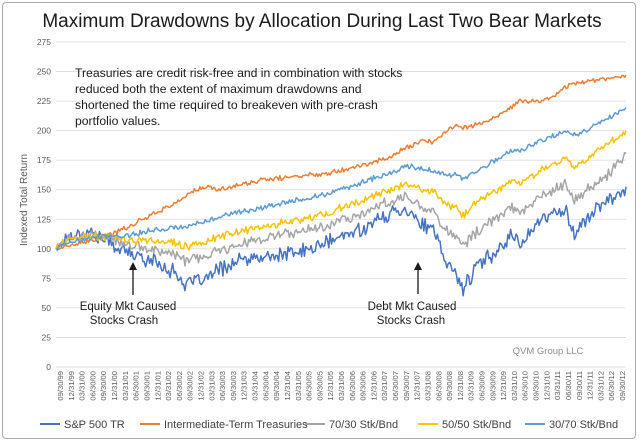 This screenshot has height=443, width=640. Describe the element at coordinates (412, 294) in the screenshot. I see `annotation-debt-crash: Debt Mkt Caused Stocks Crash` at that location.